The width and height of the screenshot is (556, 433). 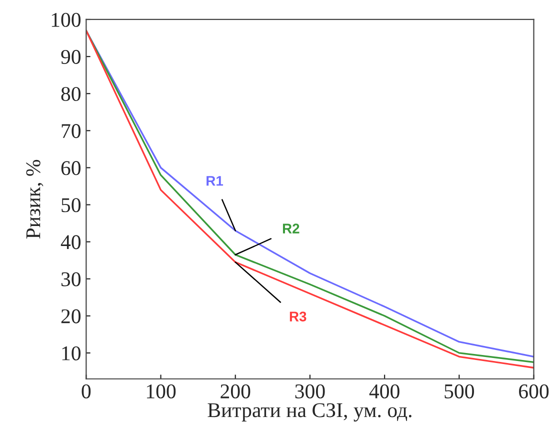 I want to click on series-label: R3, so click(x=298, y=317).